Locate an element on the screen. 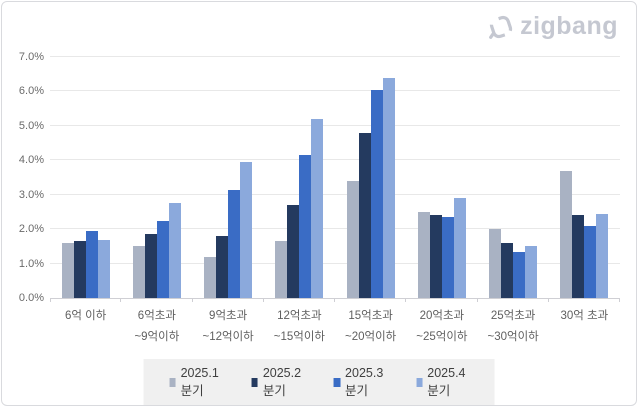 This screenshot has height=408, width=638. legend-item: 2025.2분기 is located at coordinates (277, 382).